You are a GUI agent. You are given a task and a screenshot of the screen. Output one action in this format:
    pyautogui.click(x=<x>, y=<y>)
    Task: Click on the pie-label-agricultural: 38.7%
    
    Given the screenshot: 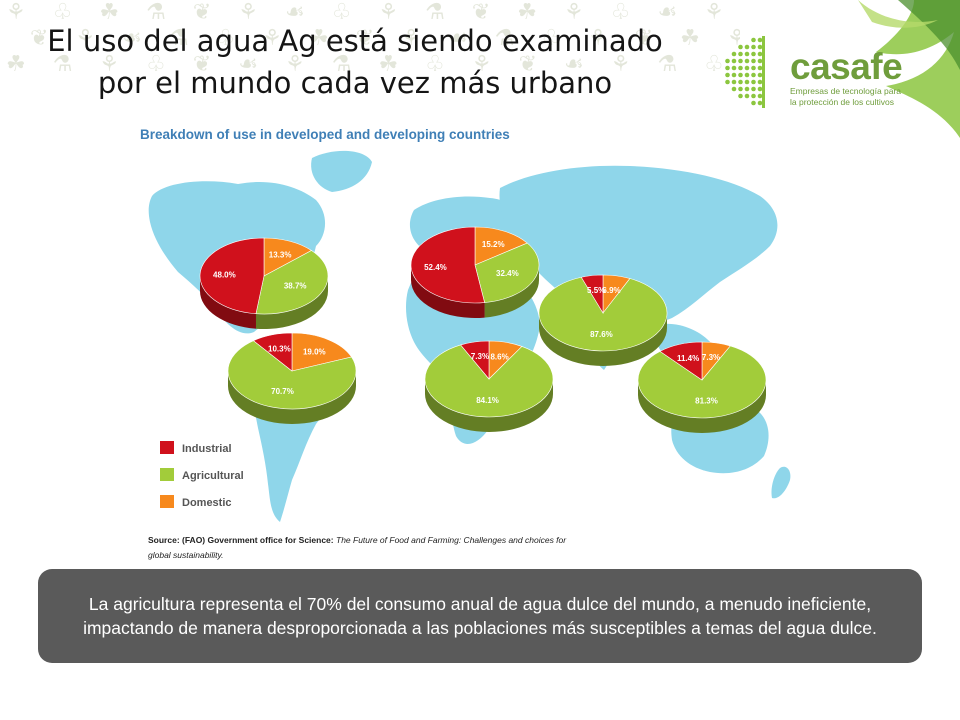 What is the action you would take?
    pyautogui.click(x=295, y=286)
    